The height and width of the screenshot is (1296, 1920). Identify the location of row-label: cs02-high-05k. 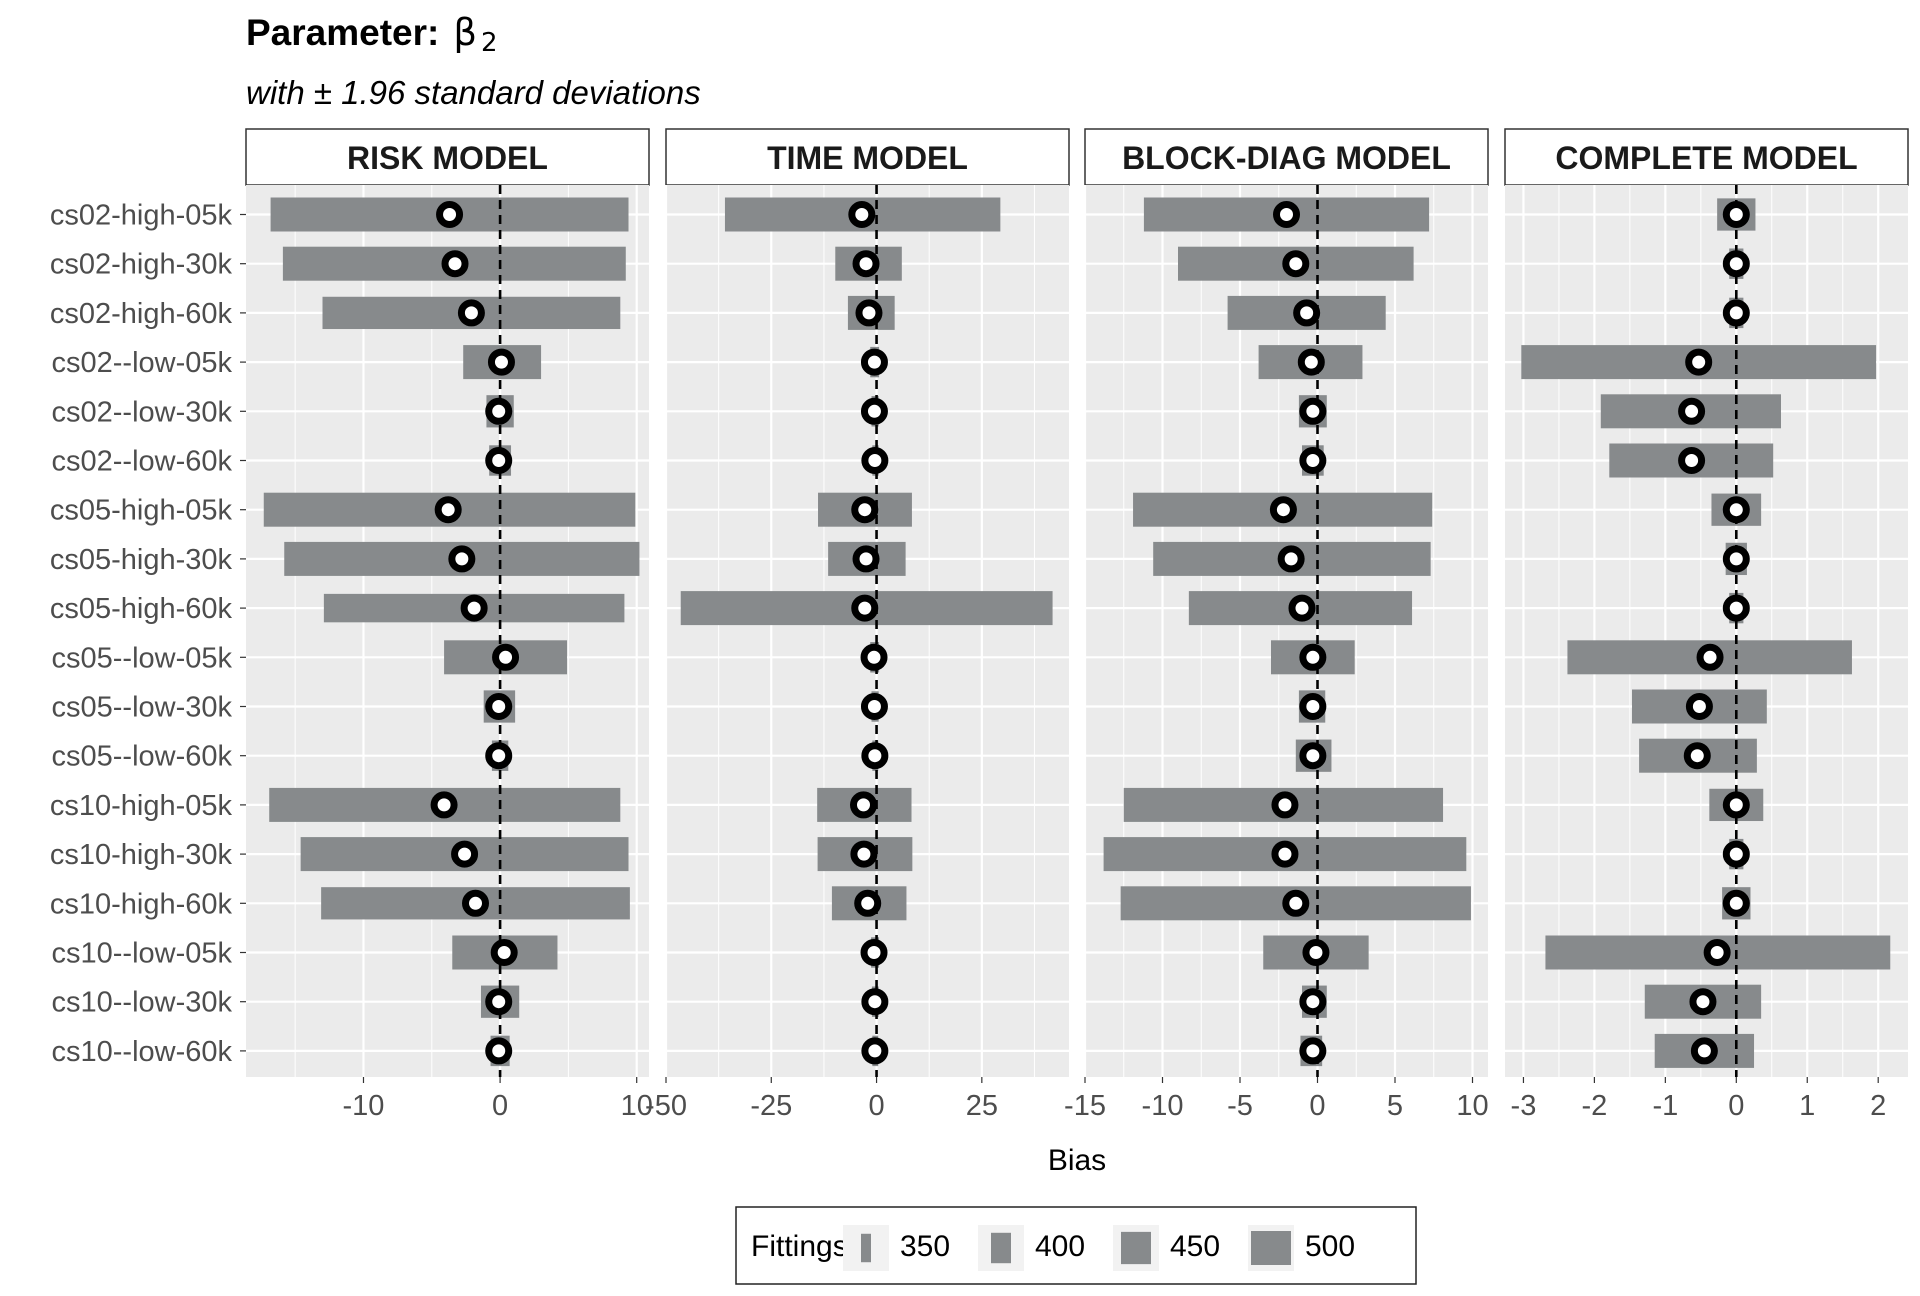
(141, 216).